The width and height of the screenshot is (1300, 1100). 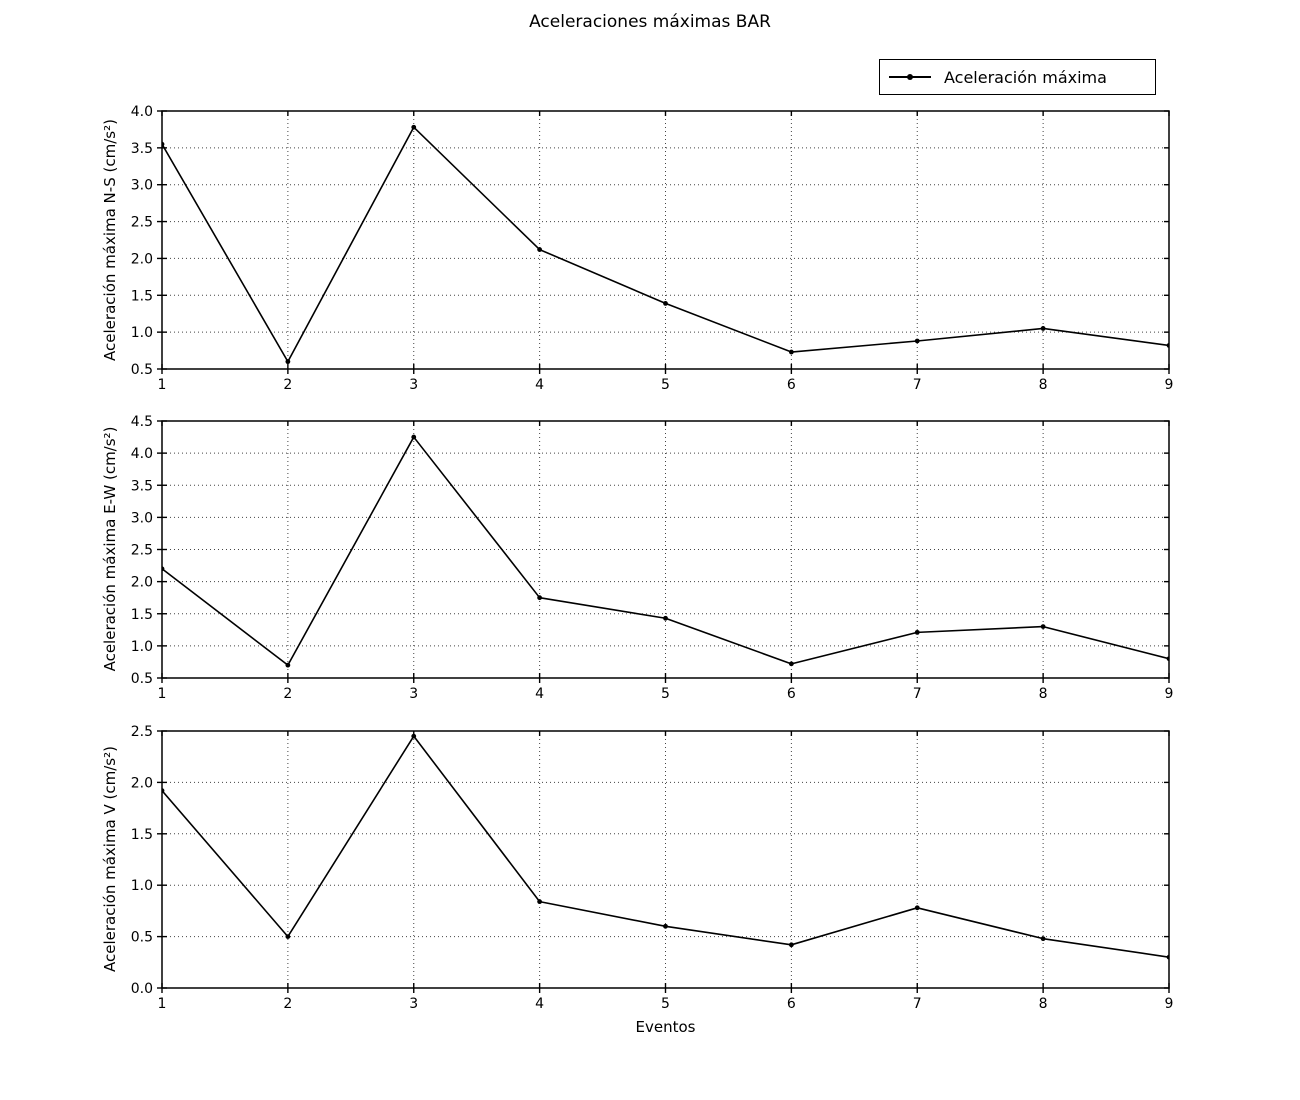 I want to click on figure-title: Aceleraciones máximas BAR, so click(x=650, y=22).